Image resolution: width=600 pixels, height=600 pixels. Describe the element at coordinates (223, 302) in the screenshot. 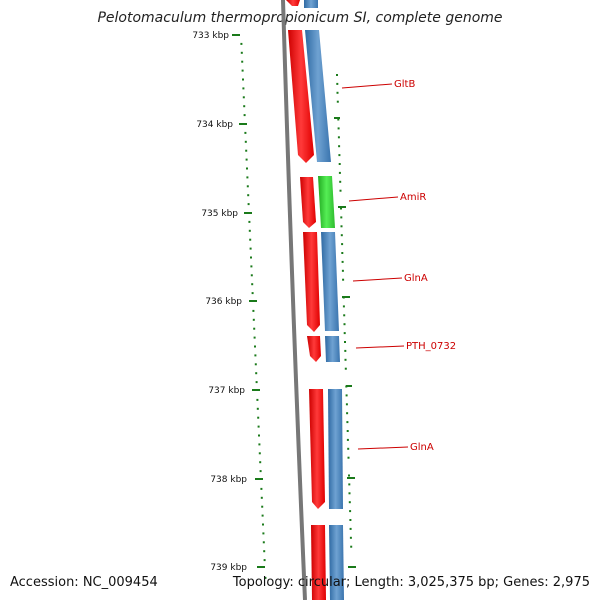

I see `tick-label: 736 kbp` at that location.